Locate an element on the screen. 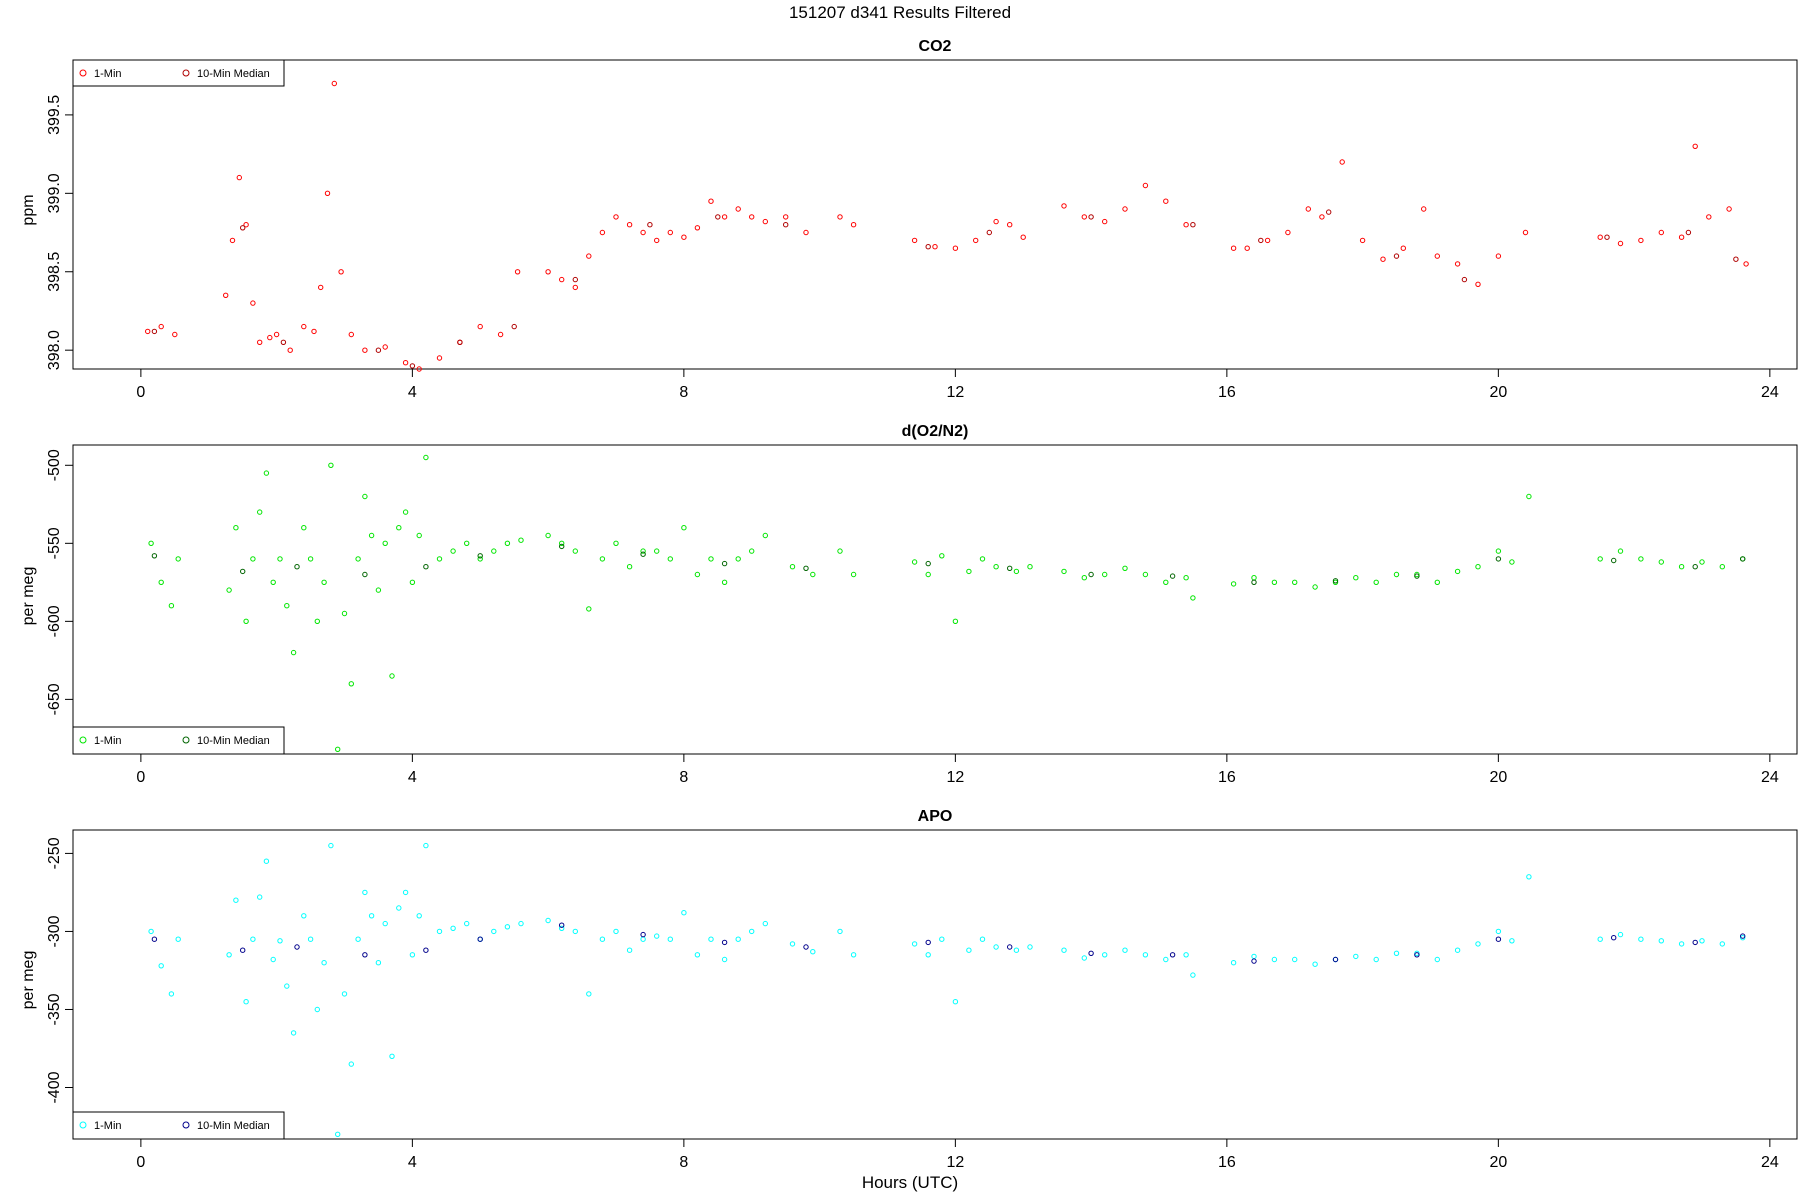 This screenshot has height=1200, width=1800. legend-marker-1min is located at coordinates (83, 740).